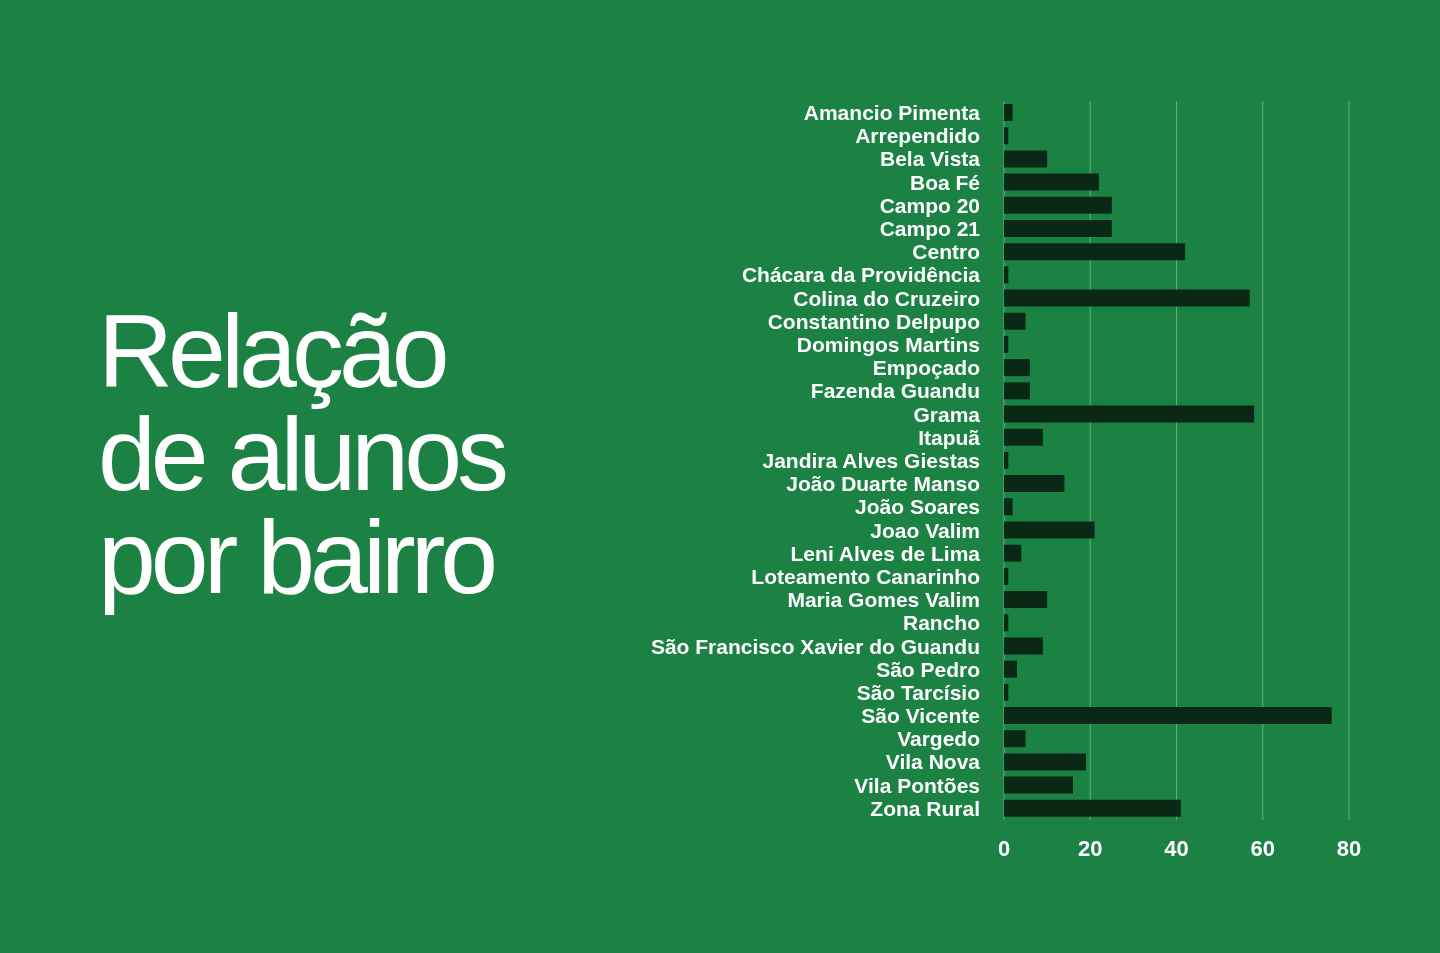 This screenshot has width=1440, height=953. Describe the element at coordinates (883, 600) in the screenshot. I see `y-tick-label: Maria Gomes Valim` at that location.